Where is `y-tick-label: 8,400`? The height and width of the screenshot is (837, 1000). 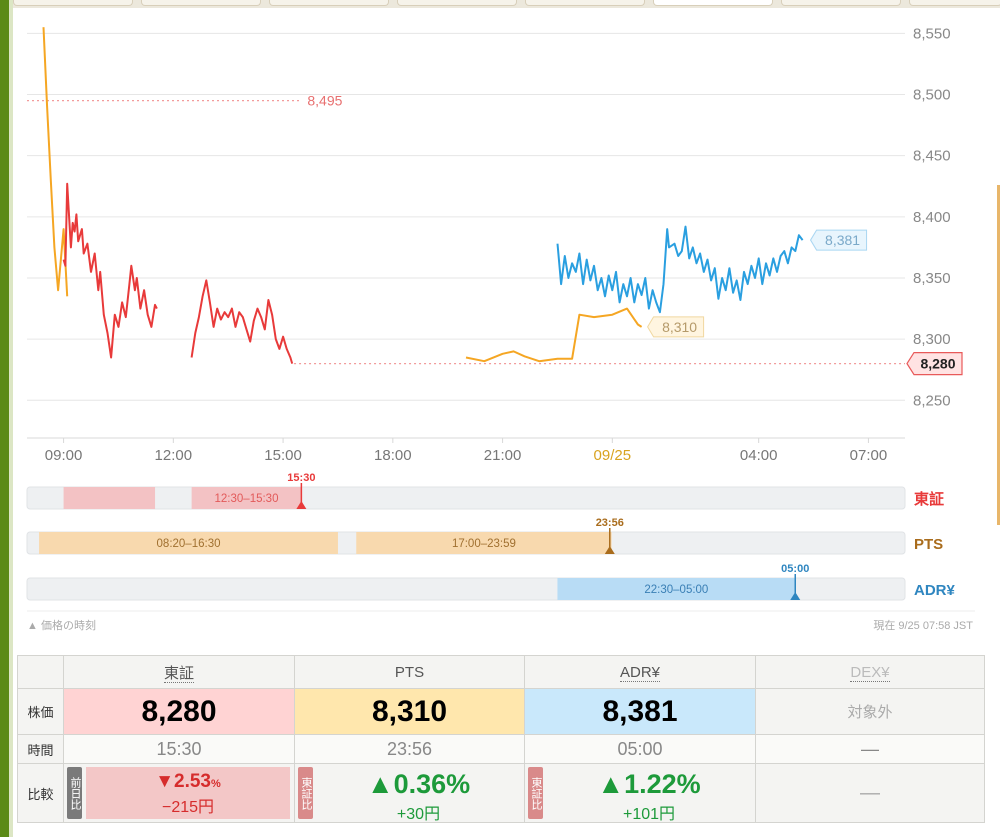 y-tick-label: 8,400 is located at coordinates (932, 217).